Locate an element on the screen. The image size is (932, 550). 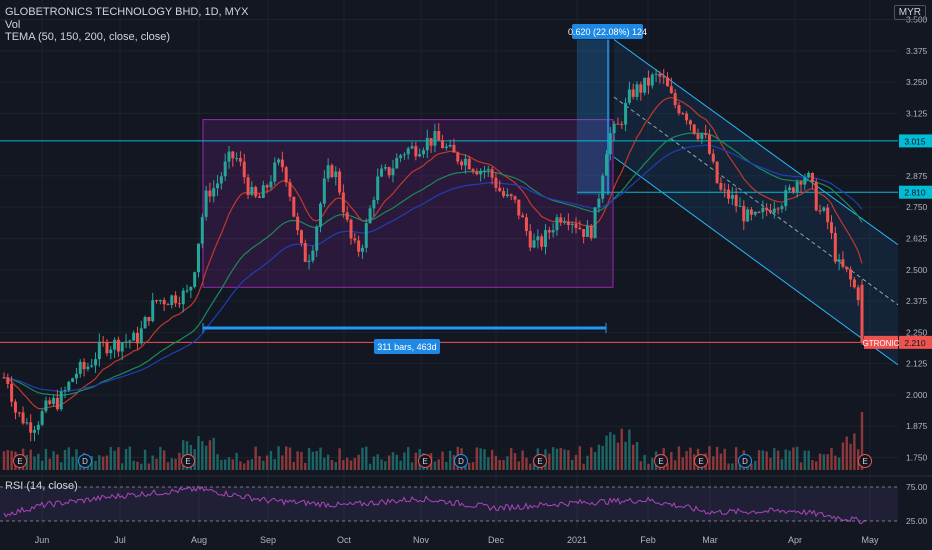
tema-legend: TEMA (50, 150, 200, close, close) is located at coordinates (88, 37).